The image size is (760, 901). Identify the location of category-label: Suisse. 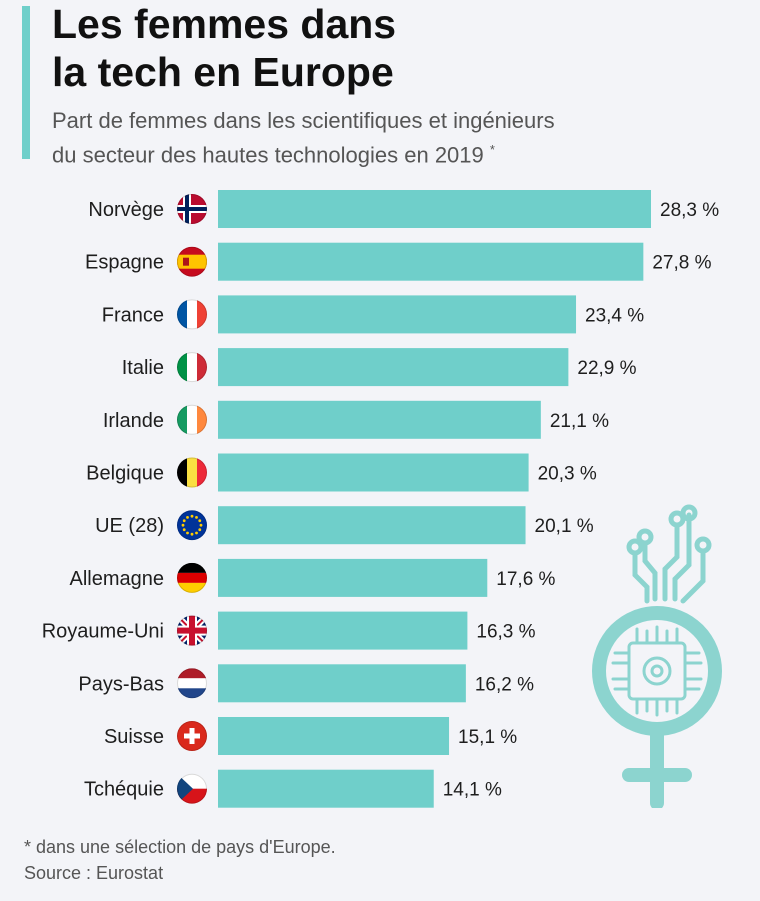
(134, 737).